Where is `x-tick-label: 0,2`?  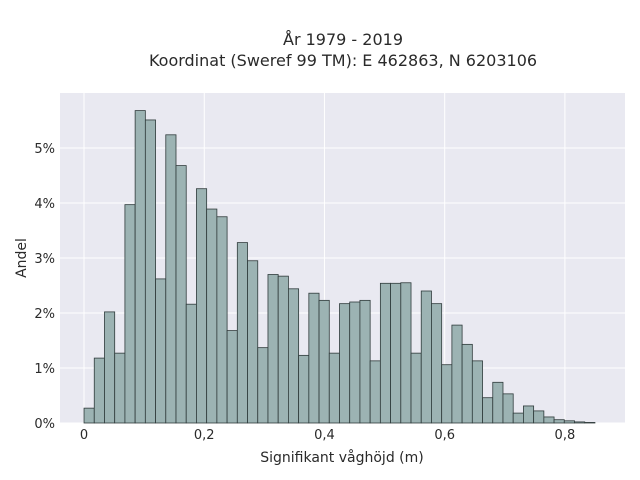
x-tick-label: 0,2 is located at coordinates (204, 435).